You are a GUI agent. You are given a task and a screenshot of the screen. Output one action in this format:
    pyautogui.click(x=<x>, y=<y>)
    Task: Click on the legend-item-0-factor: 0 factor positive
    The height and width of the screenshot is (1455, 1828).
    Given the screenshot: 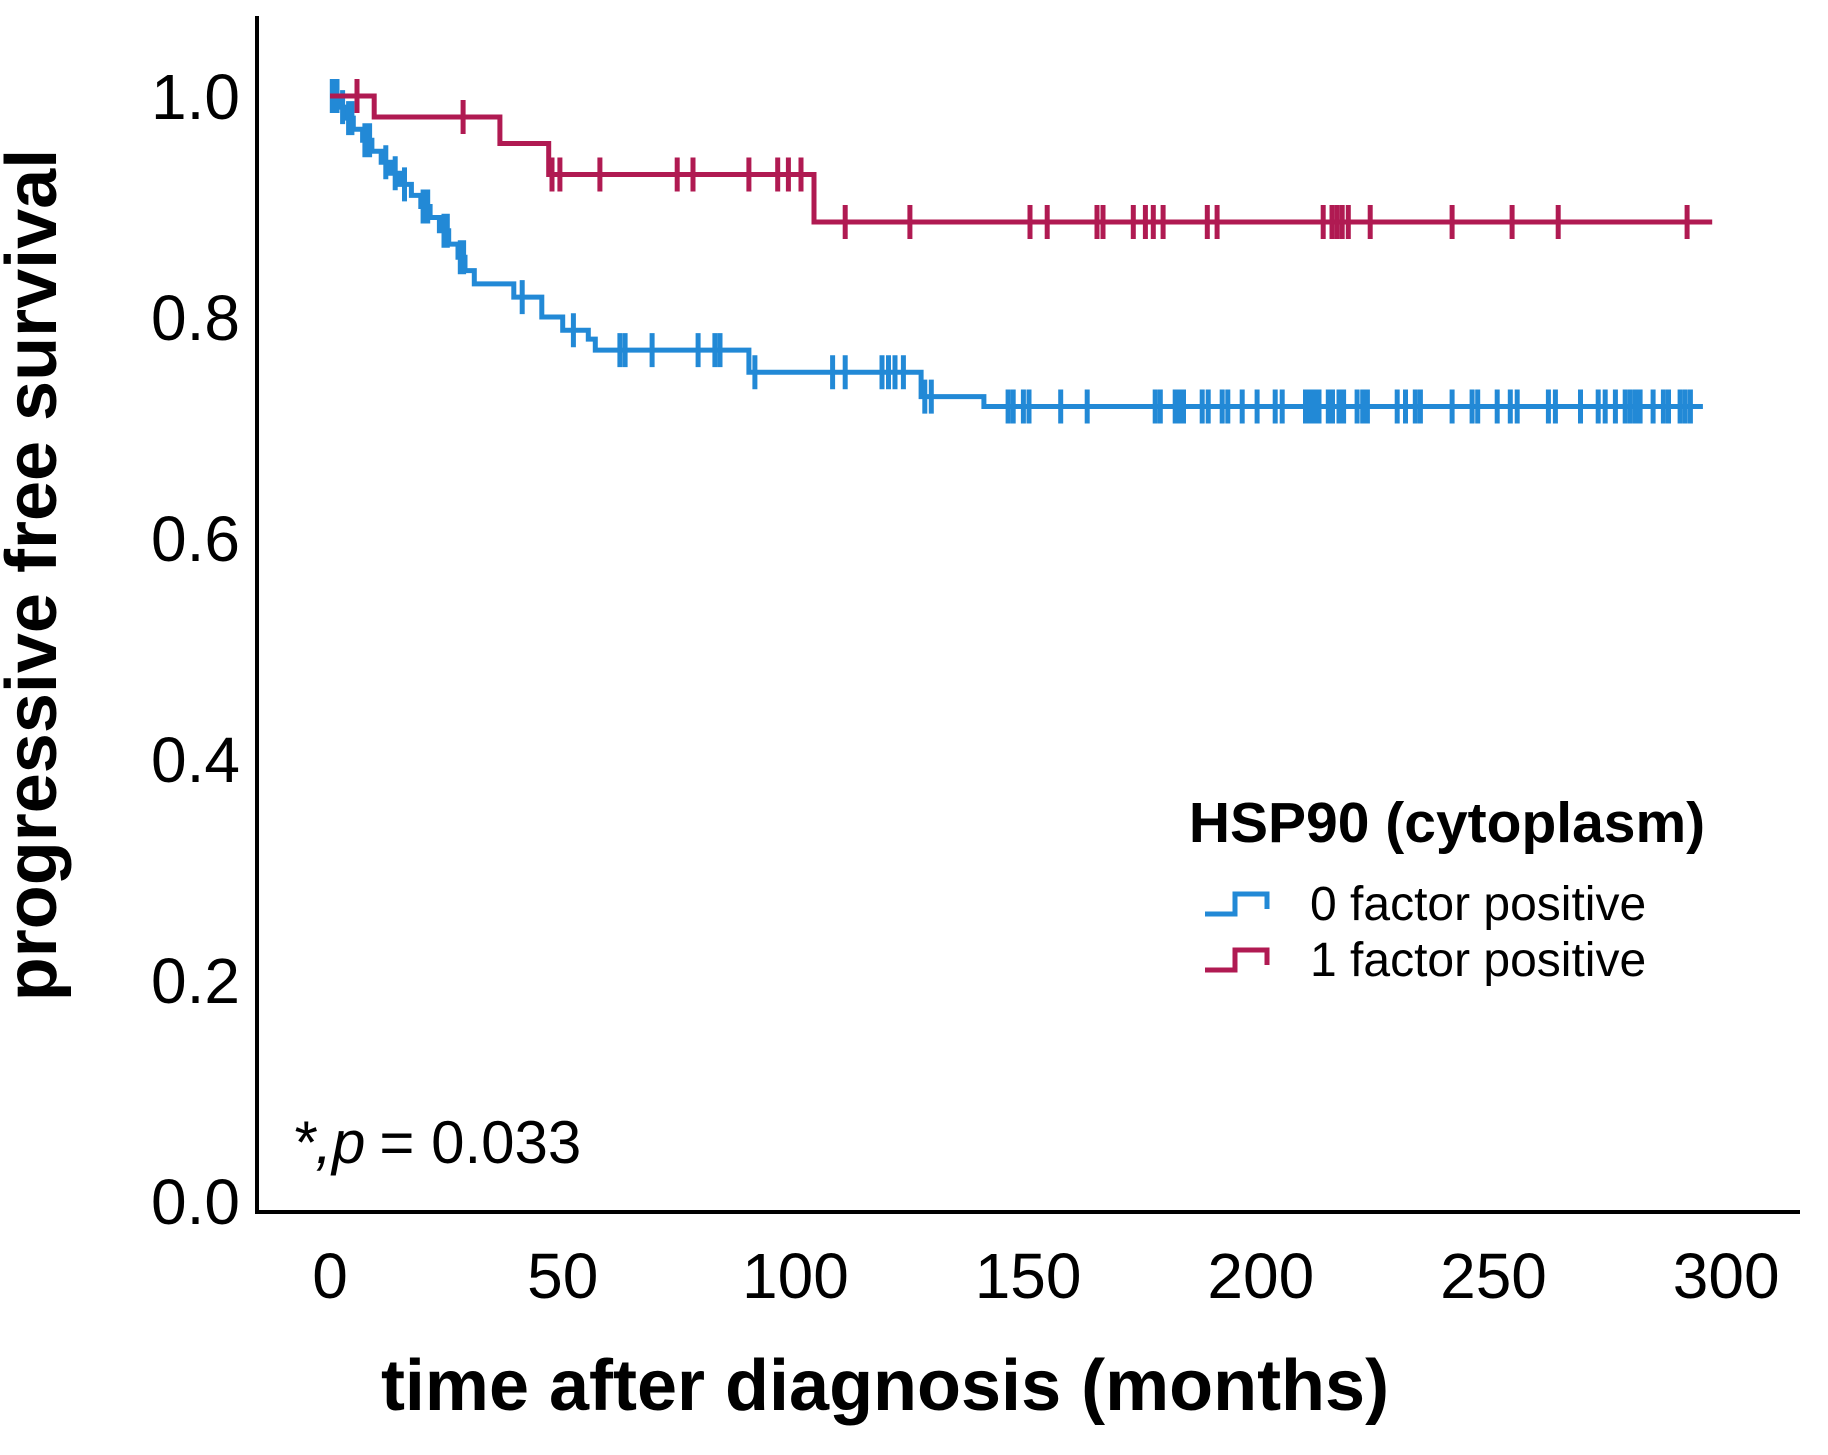 What is the action you would take?
    pyautogui.click(x=1425, y=904)
    